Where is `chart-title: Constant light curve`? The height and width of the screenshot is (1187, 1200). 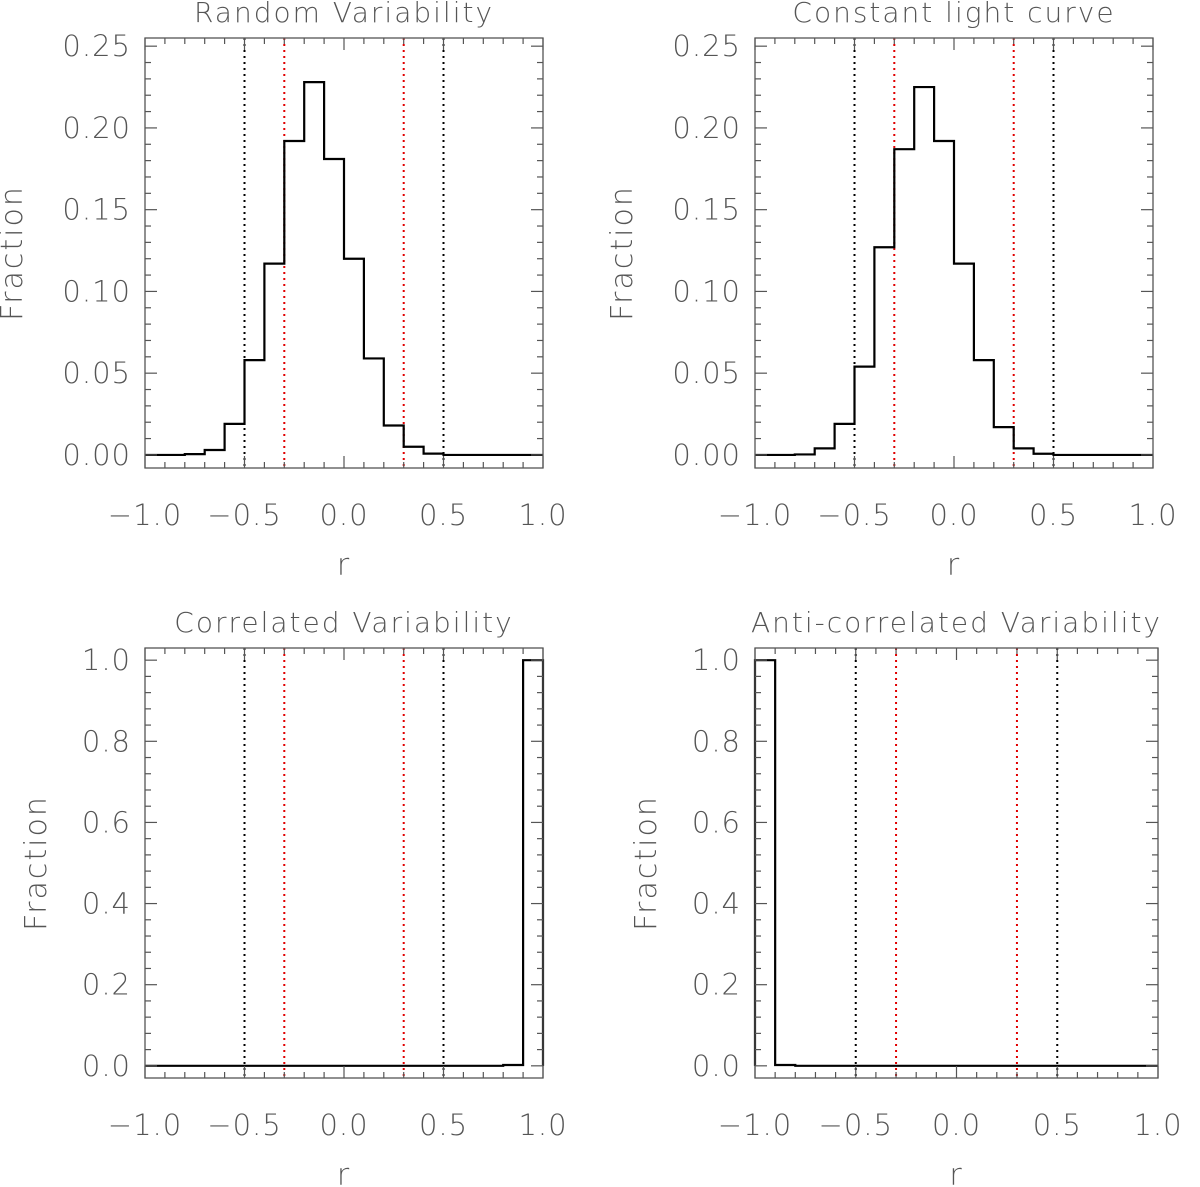 chart-title: Constant light curve is located at coordinates (953, 14).